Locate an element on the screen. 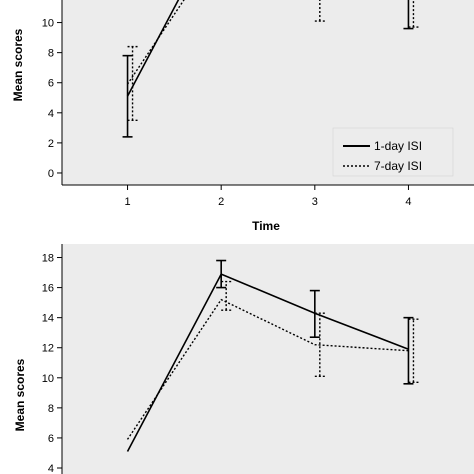  bottom-y-tick-label: 16 is located at coordinates (48, 289).